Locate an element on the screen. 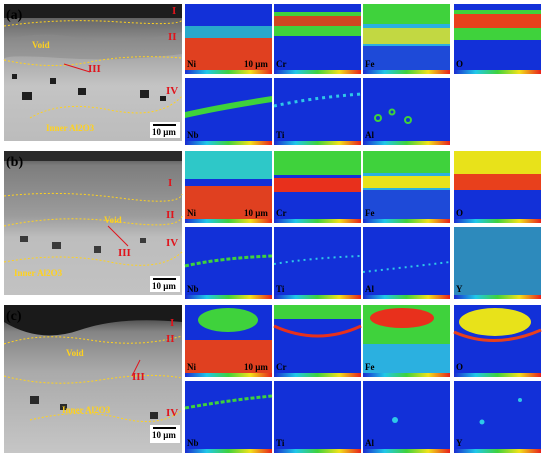 The height and width of the screenshot is (458, 550). panel-label-c: (c) is located at coordinates (14, 316).